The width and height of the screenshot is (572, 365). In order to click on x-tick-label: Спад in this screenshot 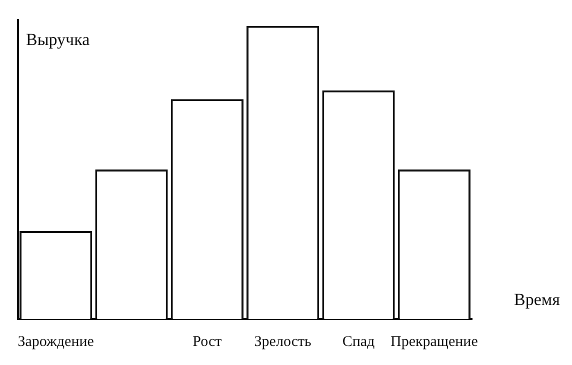, I will do `click(359, 342)`.